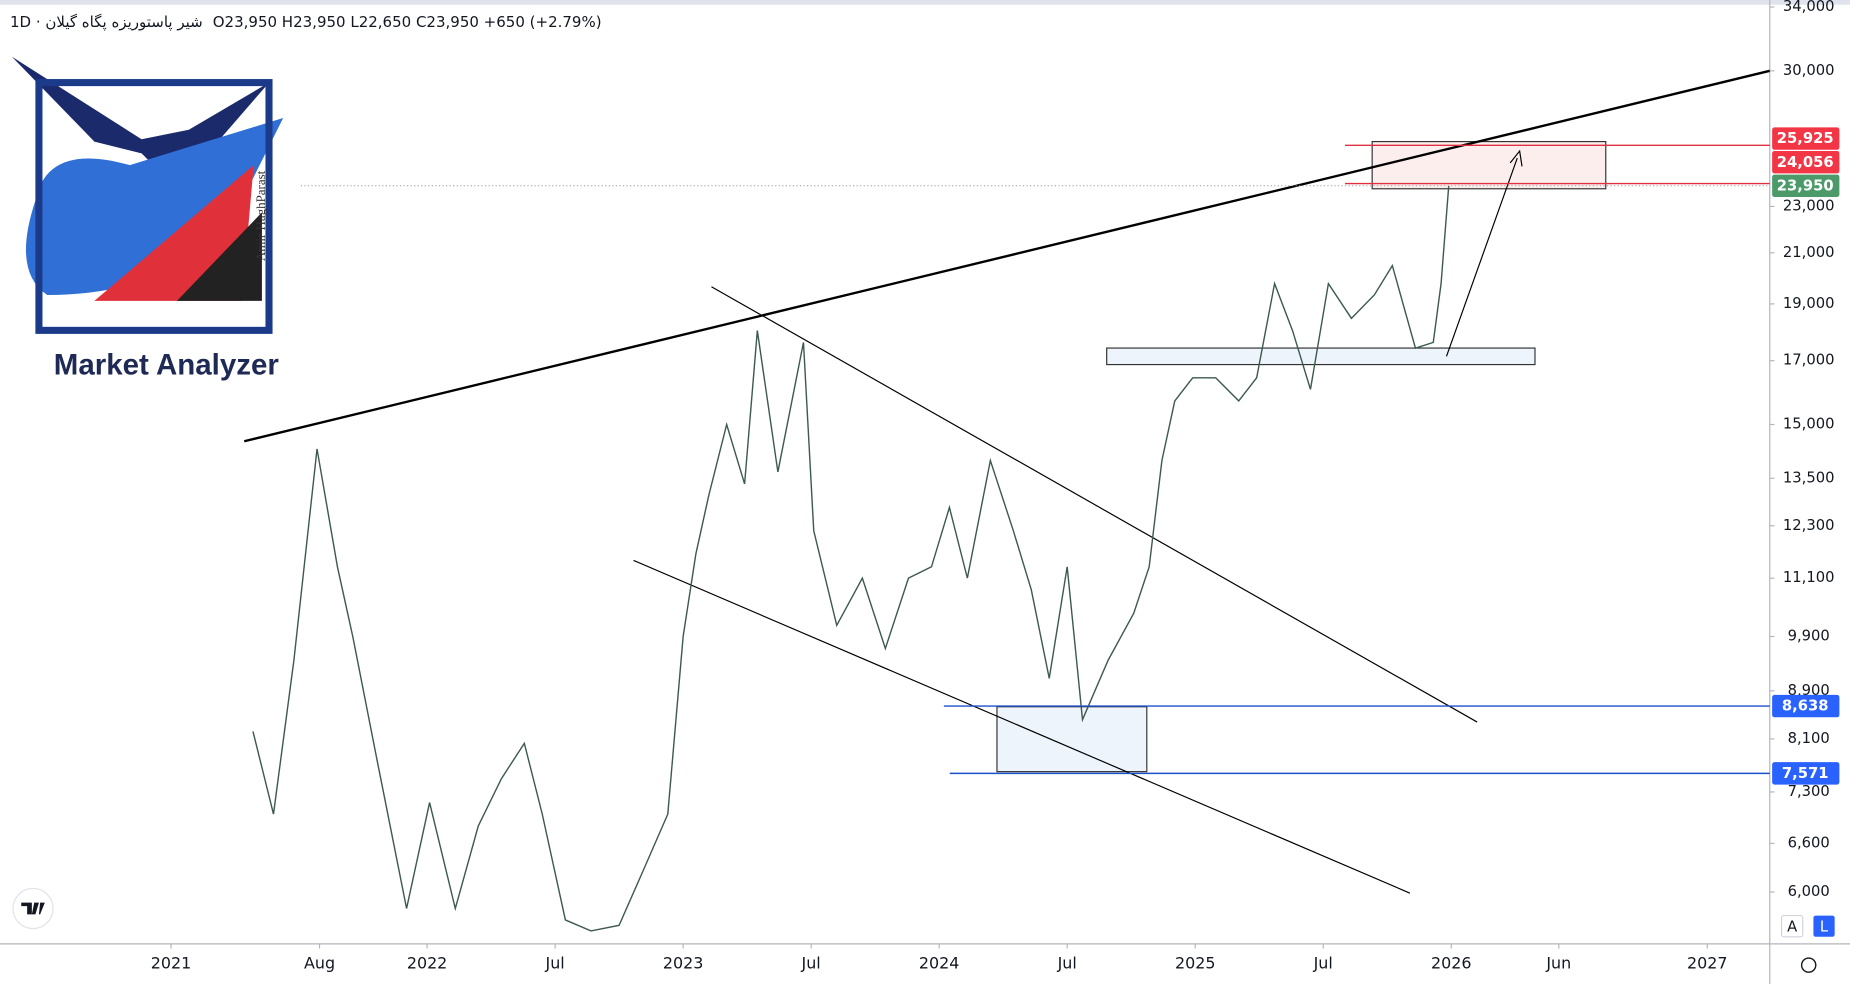  I want to click on x-tick-label: 2022, so click(427, 962).